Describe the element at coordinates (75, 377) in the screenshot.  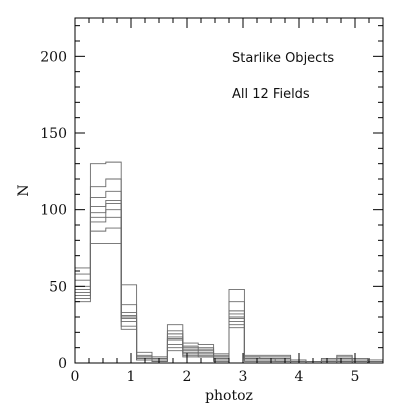
I see `x-tick-label: 0` at that location.